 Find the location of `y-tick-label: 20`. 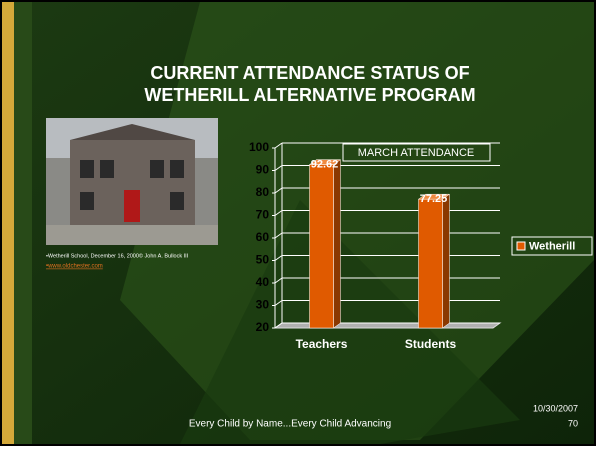

y-tick-label: 20 is located at coordinates (263, 327).